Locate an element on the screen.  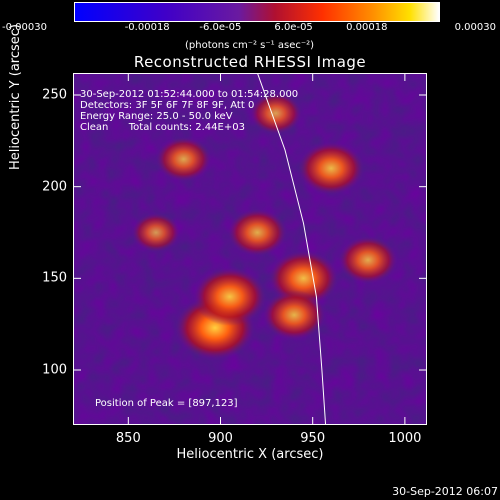
colorbar-tick-0: -0.00030 is located at coordinates (24, 27).